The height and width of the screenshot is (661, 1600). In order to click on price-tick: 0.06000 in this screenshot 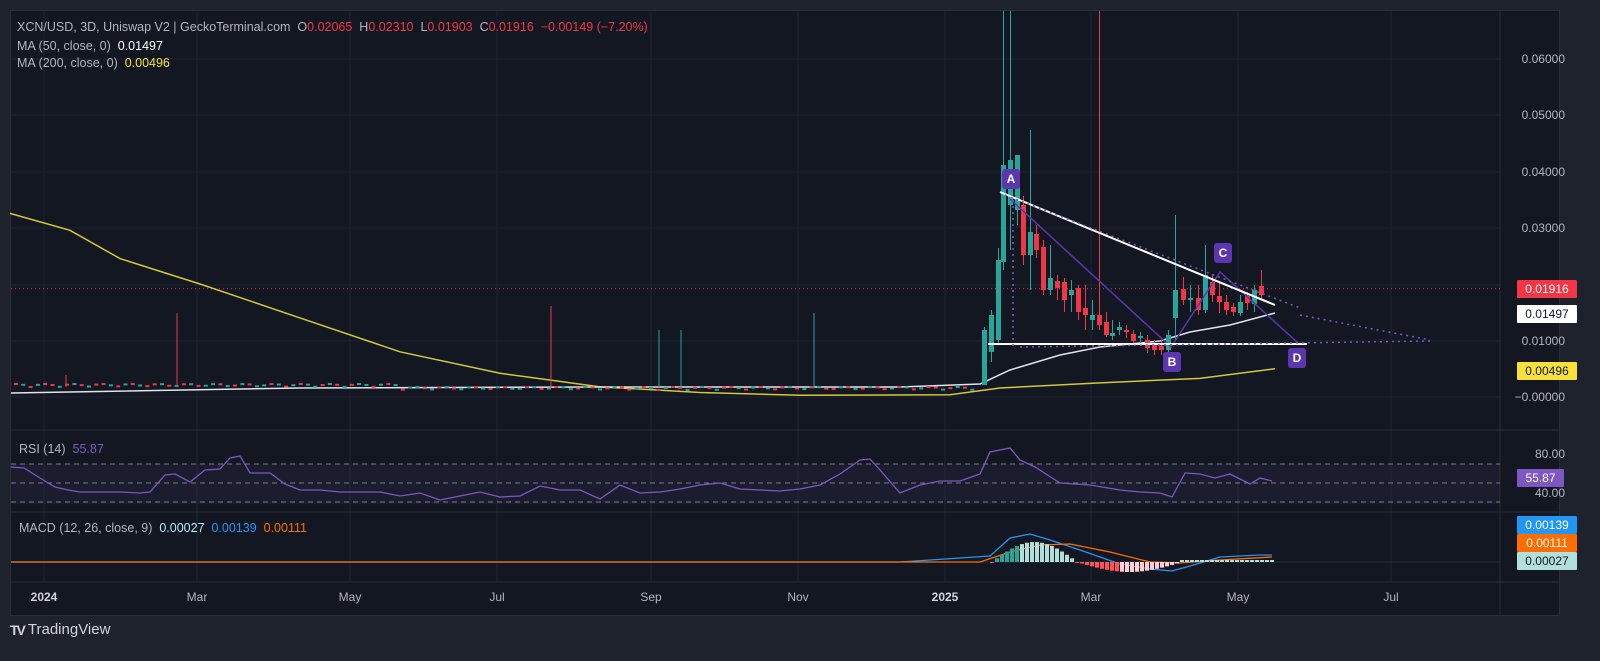, I will do `click(1543, 59)`.